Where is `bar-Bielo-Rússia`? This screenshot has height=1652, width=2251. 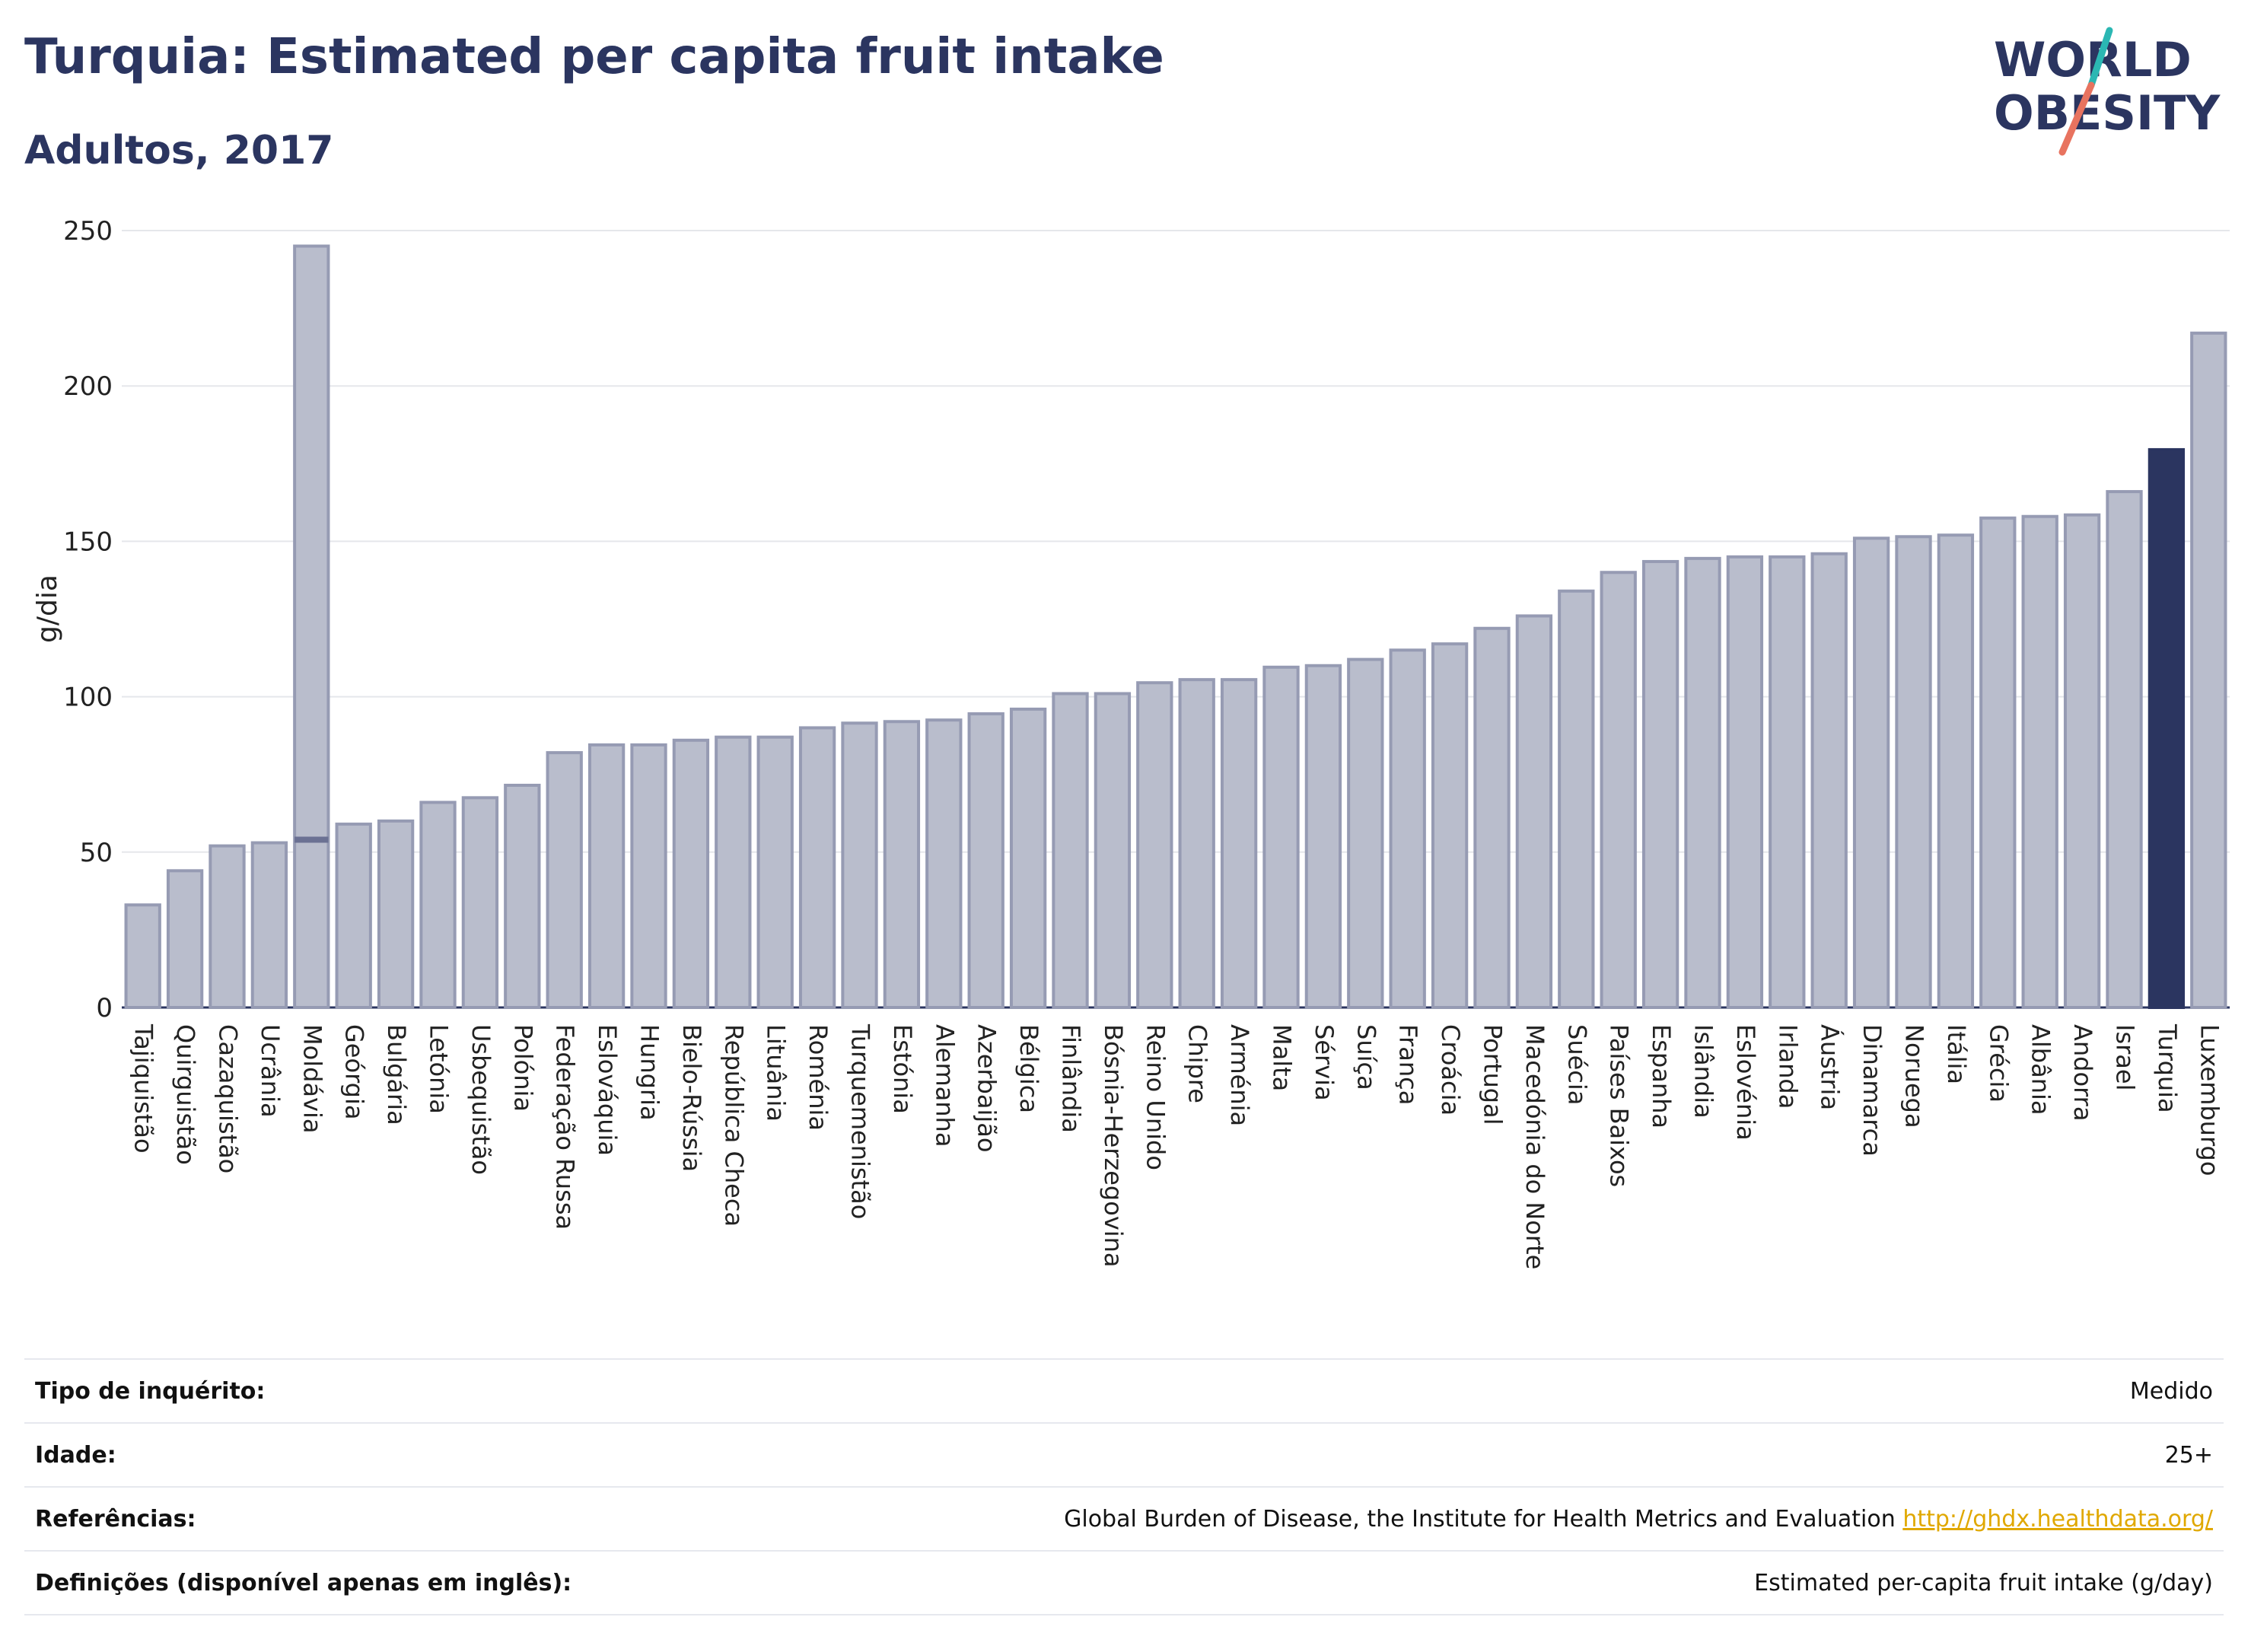 bar-Bielo-Rússia is located at coordinates (691, 873).